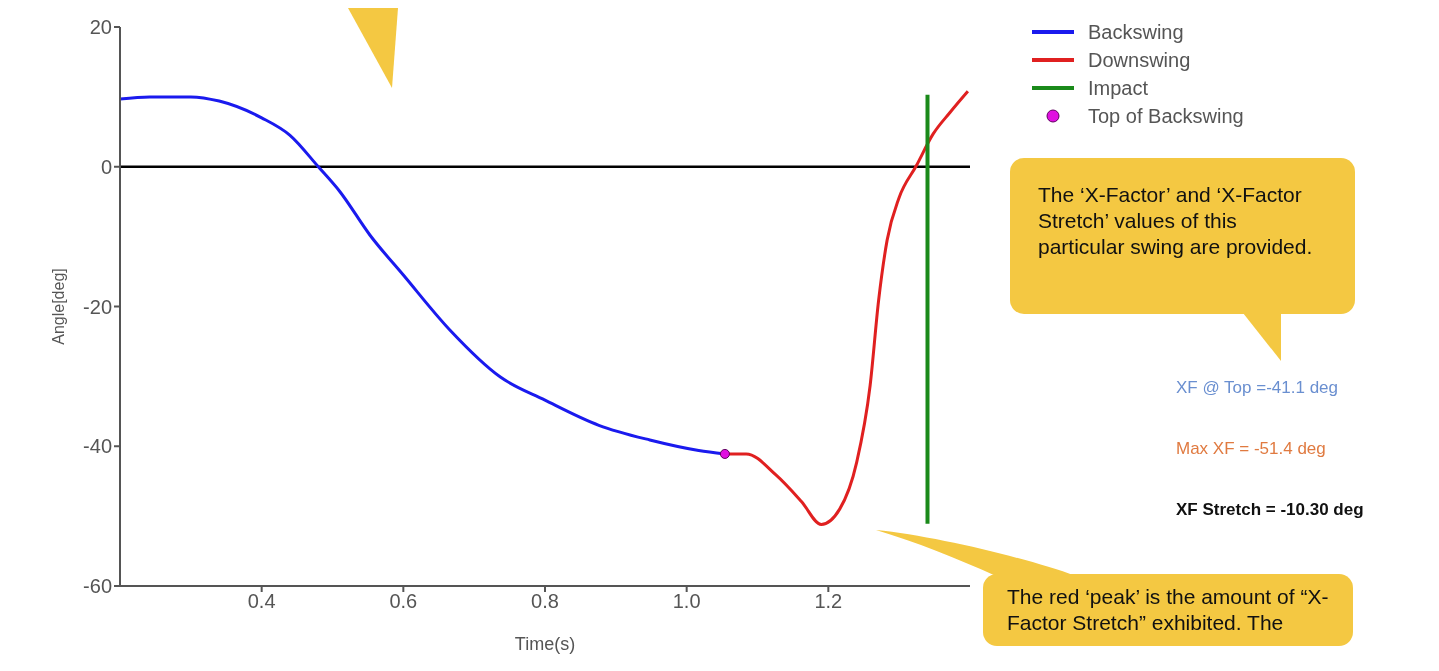  I want to click on y-tick-label: 20, so click(100, 27).